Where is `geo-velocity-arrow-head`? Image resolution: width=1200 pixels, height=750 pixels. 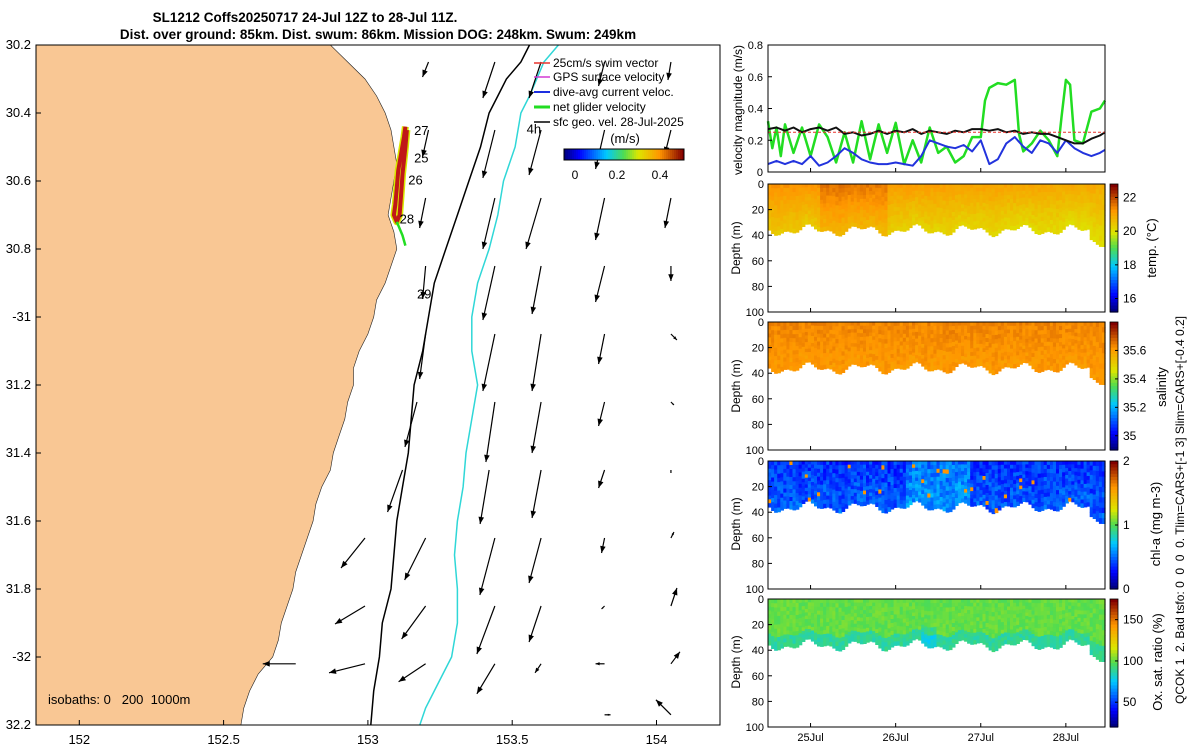
geo-velocity-arrow-head is located at coordinates (424, 153).